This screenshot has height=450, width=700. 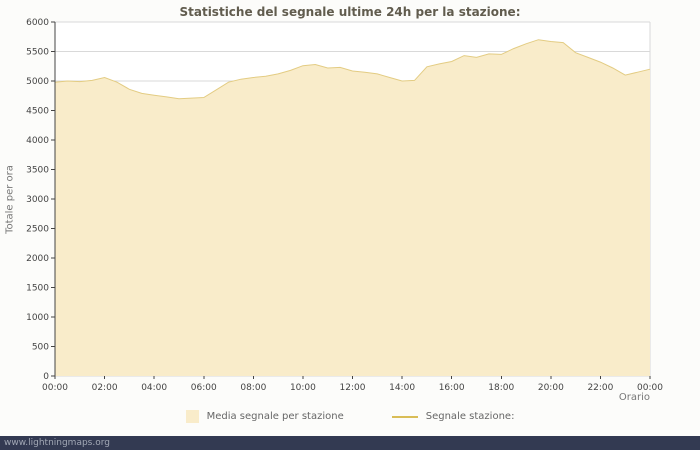 What do you see at coordinates (37, 289) in the screenshot?
I see `y-tick-label: 1500` at bounding box center [37, 289].